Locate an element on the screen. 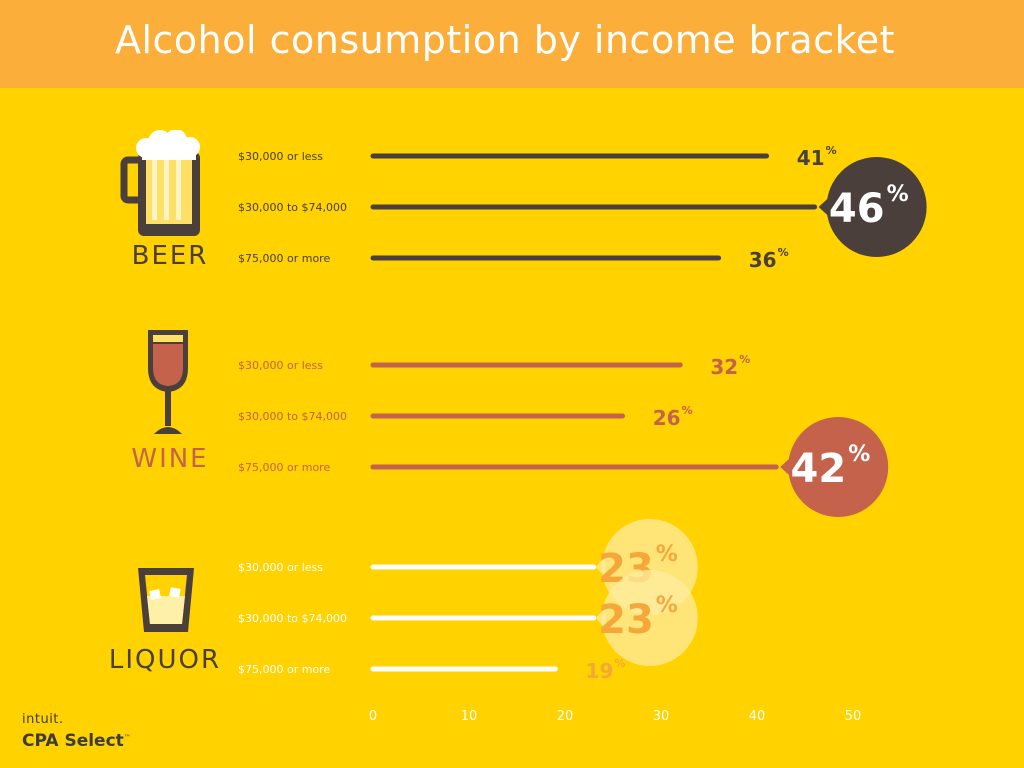 This screenshot has height=768, width=1024. x-tick-label: 50 is located at coordinates (853, 716).